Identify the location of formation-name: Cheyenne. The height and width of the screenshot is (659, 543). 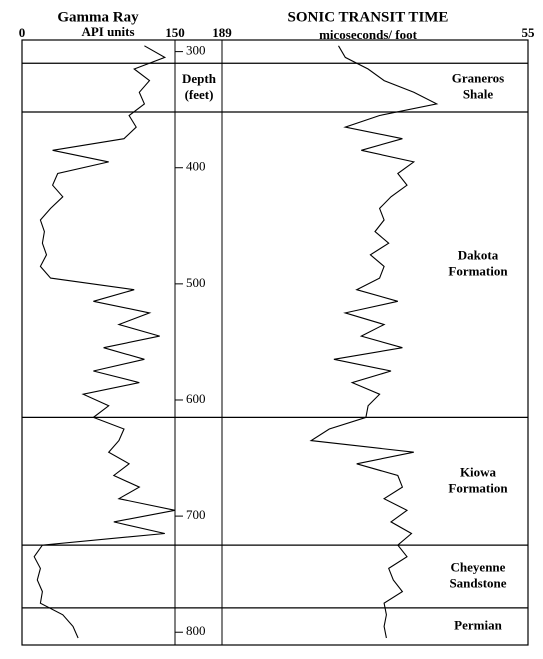
(478, 566).